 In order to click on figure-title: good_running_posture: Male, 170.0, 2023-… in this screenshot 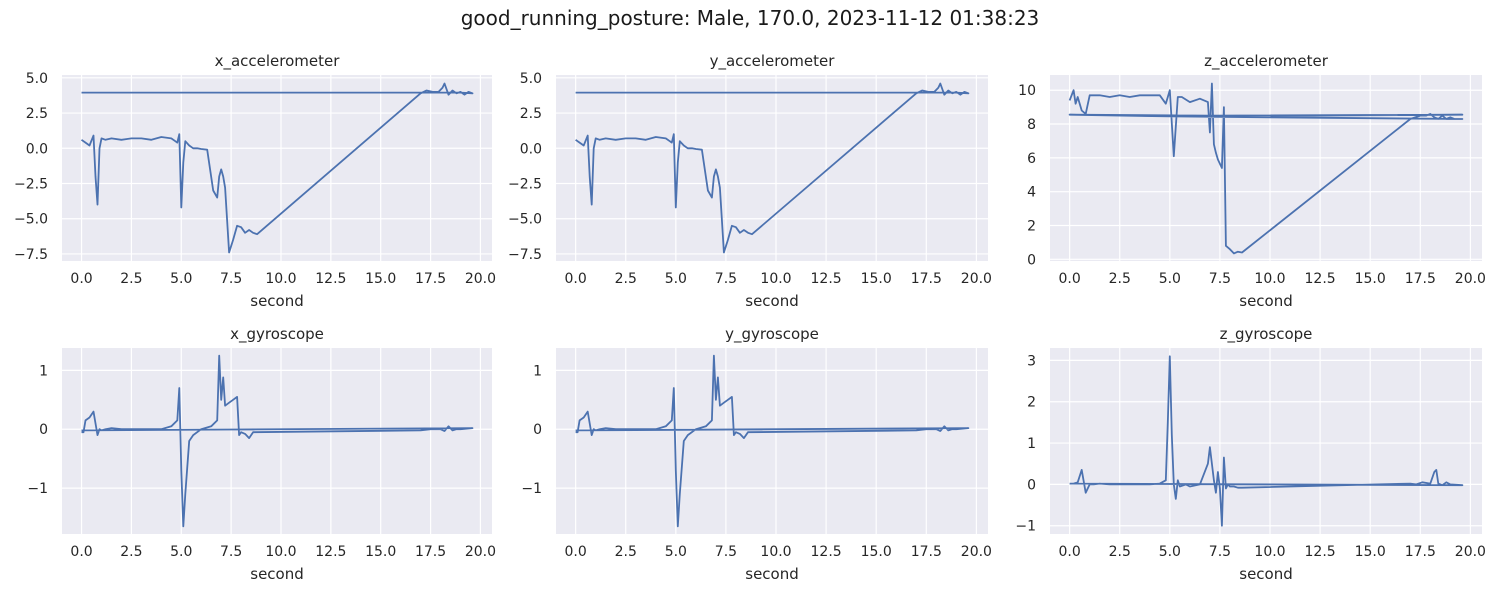, I will do `click(750, 18)`.